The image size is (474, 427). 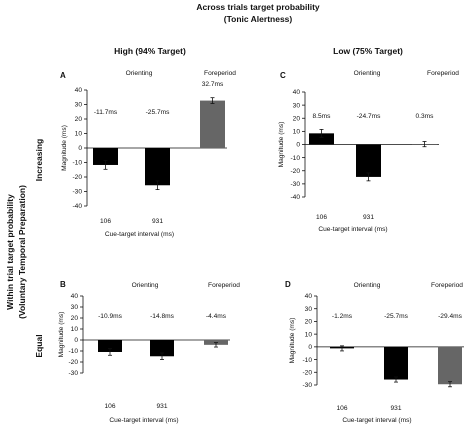 I want to click on data-label: -29.4ms, so click(x=450, y=316).